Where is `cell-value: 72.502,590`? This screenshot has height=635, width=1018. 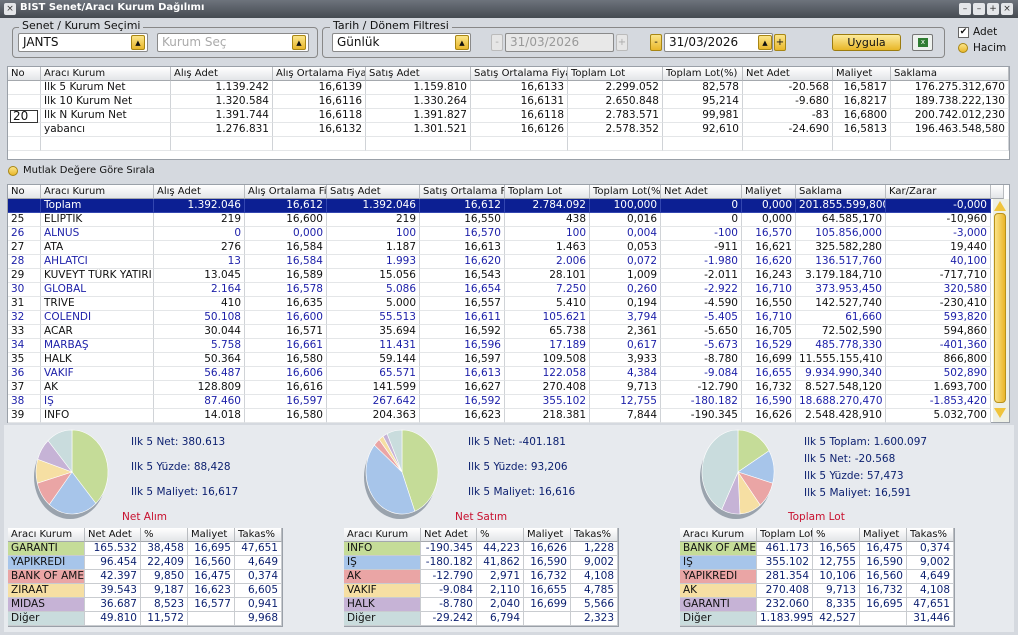
cell-value: 72.502,590 is located at coordinates (841, 332).